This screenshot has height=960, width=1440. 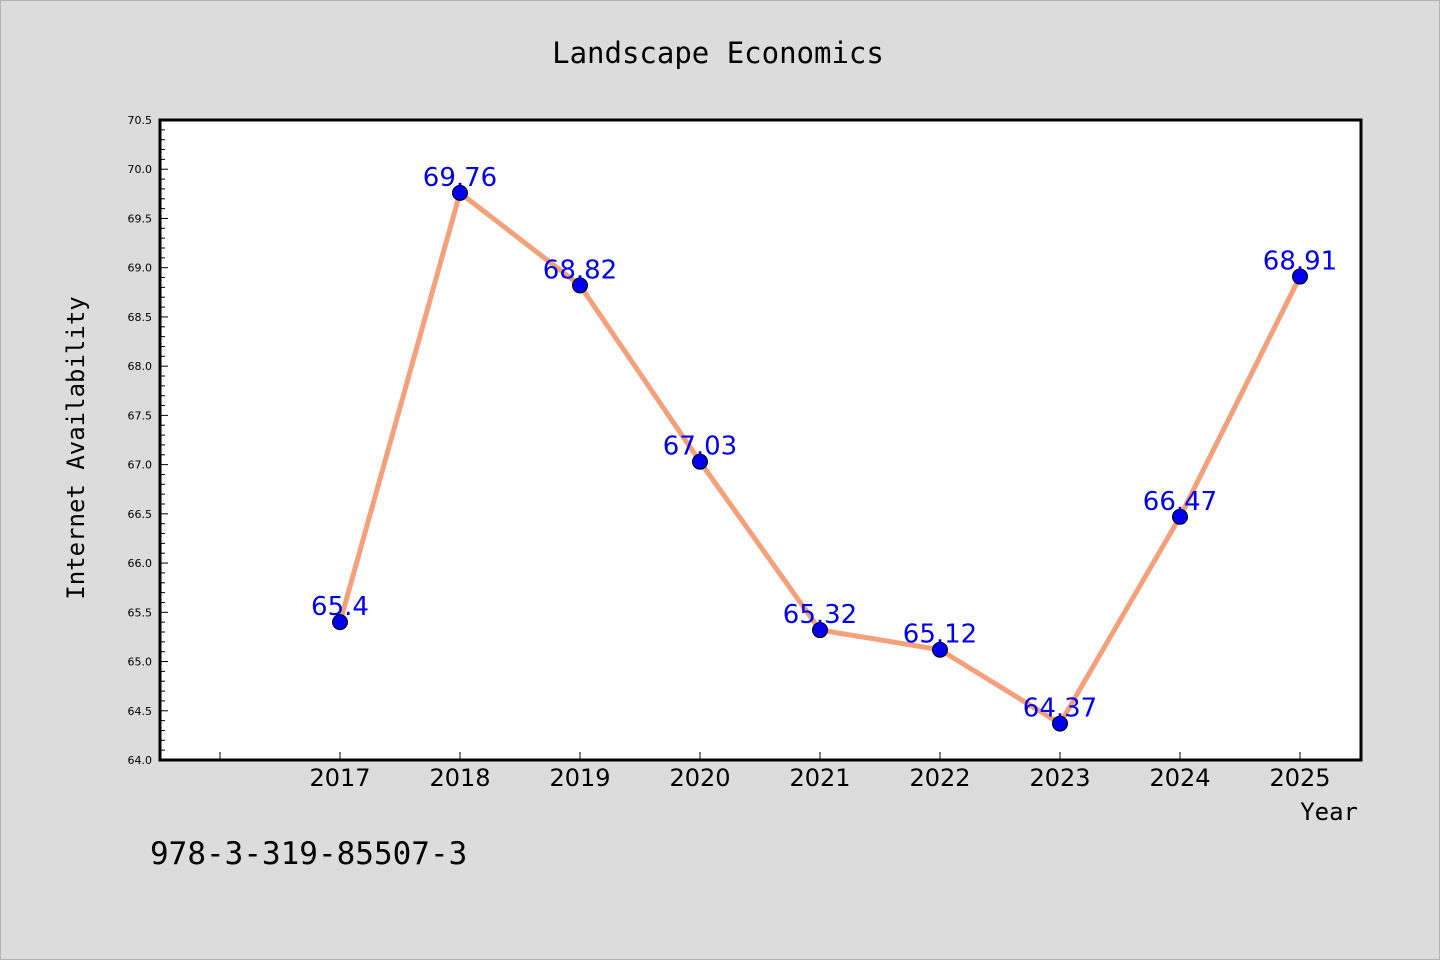 I want to click on y-tick-label: 70.0, so click(x=140, y=169).